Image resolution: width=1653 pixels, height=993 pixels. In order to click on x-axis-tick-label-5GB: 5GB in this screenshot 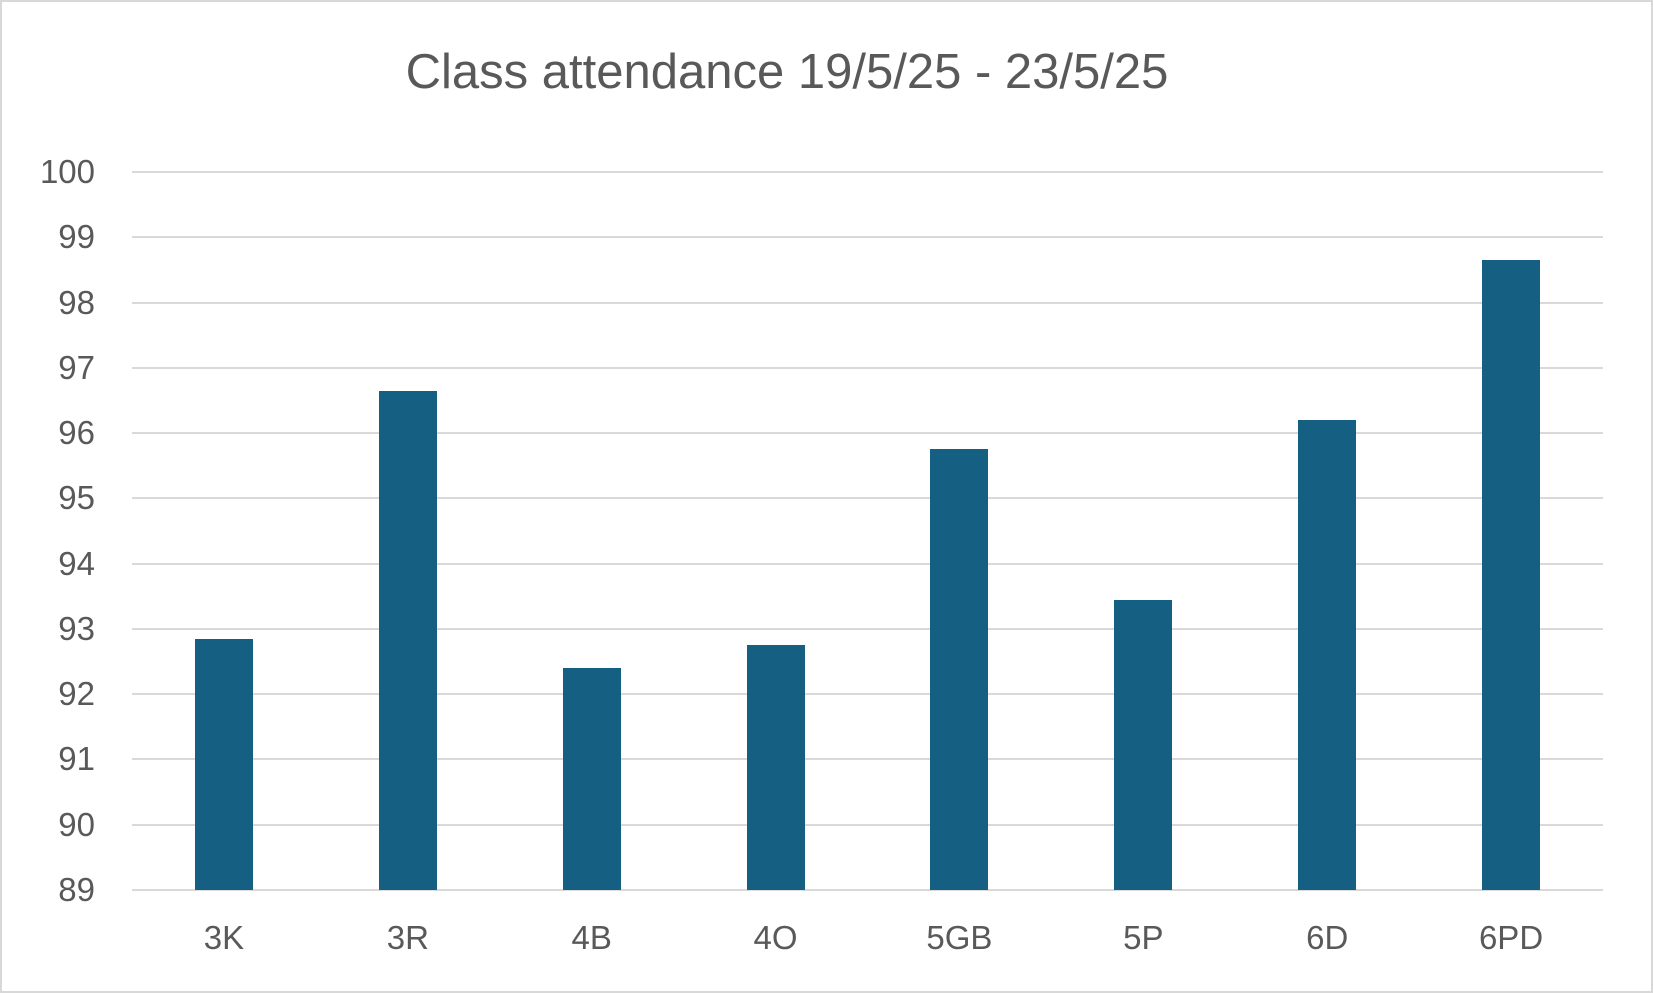, I will do `click(959, 937)`.